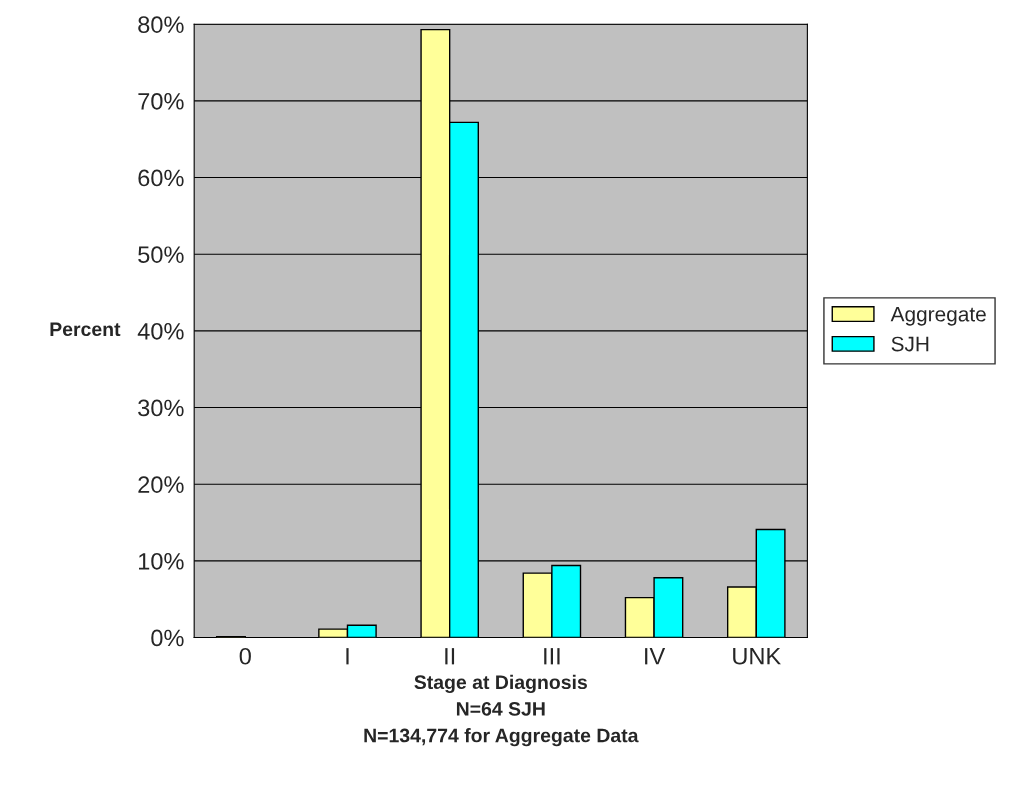 This screenshot has height=807, width=1022. Describe the element at coordinates (161, 254) in the screenshot. I see `y-tick-label: 50%` at that location.